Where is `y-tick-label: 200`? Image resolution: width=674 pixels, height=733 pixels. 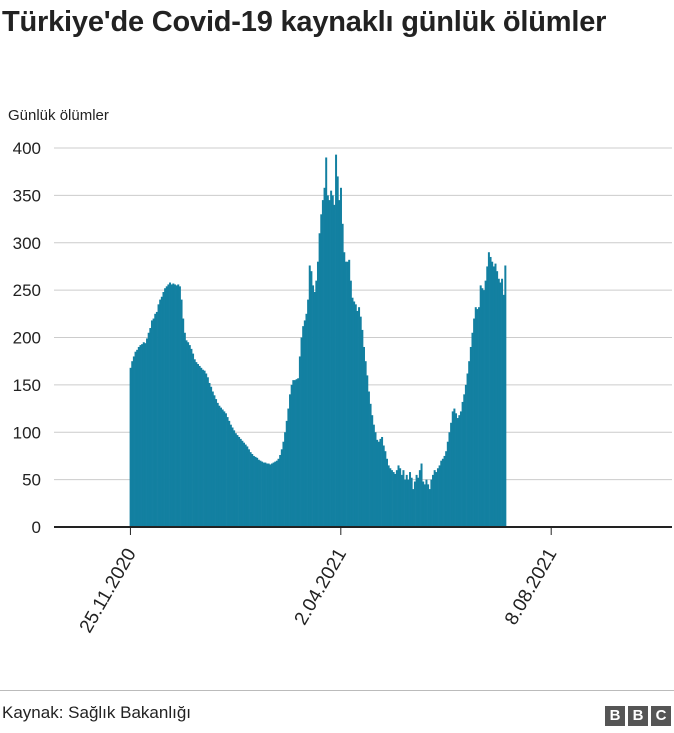 y-tick-label: 200 is located at coordinates (27, 338).